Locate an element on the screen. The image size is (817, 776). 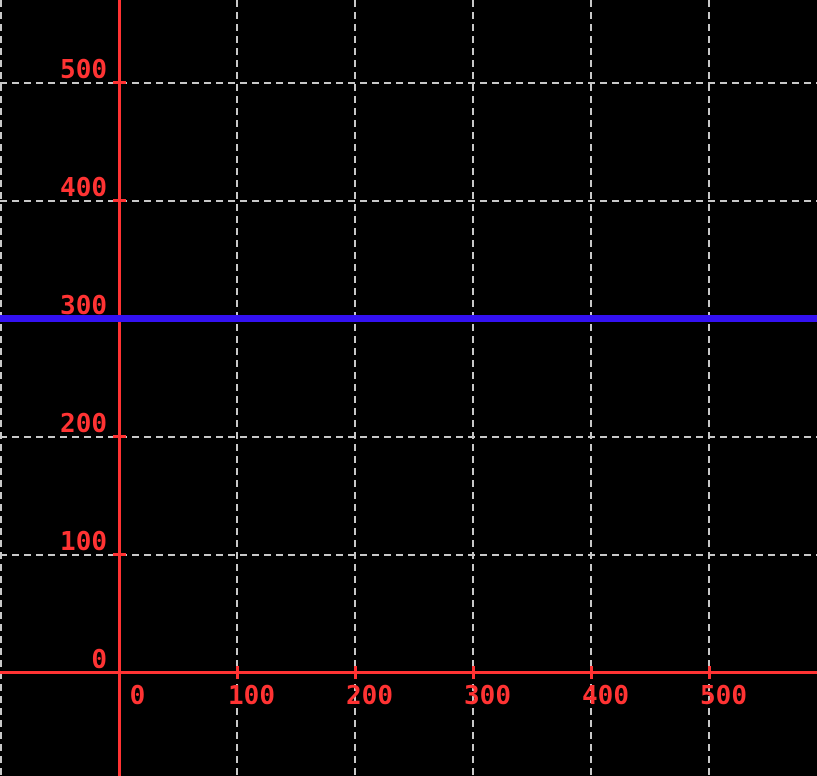
y-tick-label: 0 is located at coordinates (99, 659).